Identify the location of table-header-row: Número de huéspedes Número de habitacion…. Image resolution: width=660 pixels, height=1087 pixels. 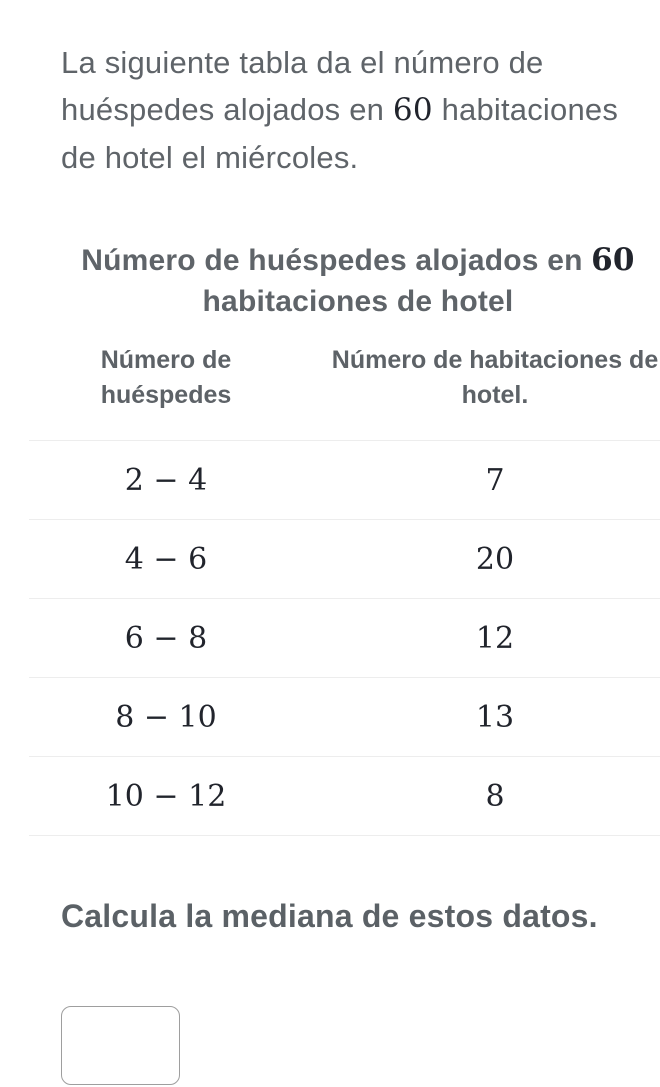
(344, 390).